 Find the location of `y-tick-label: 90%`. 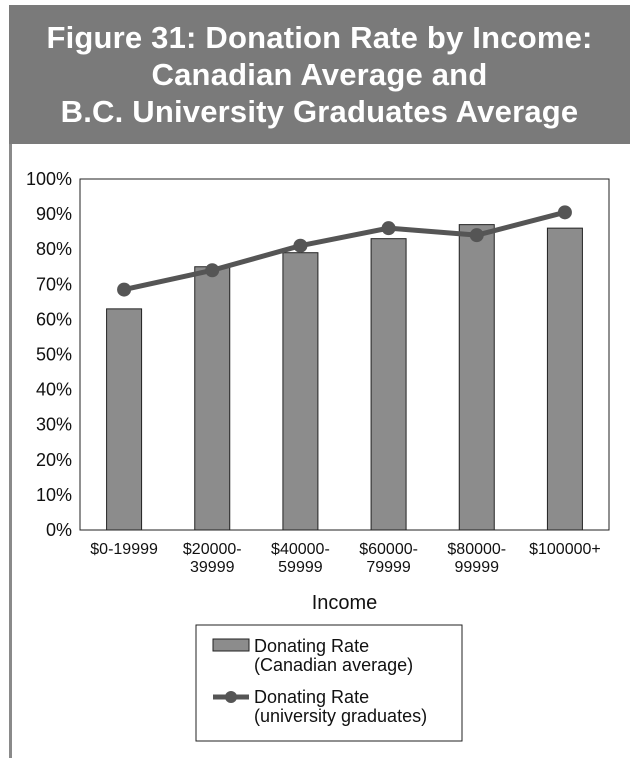

y-tick-label: 90% is located at coordinates (54, 214).